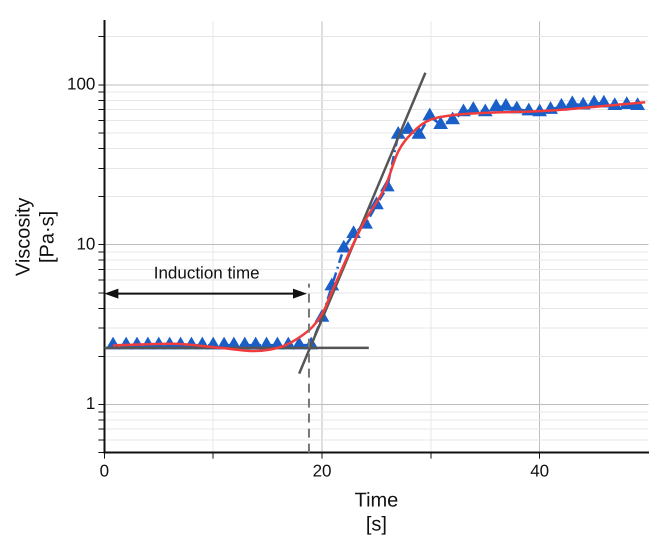 This screenshot has width=665, height=549. I want to click on annotation: Induction time, so click(207, 272).